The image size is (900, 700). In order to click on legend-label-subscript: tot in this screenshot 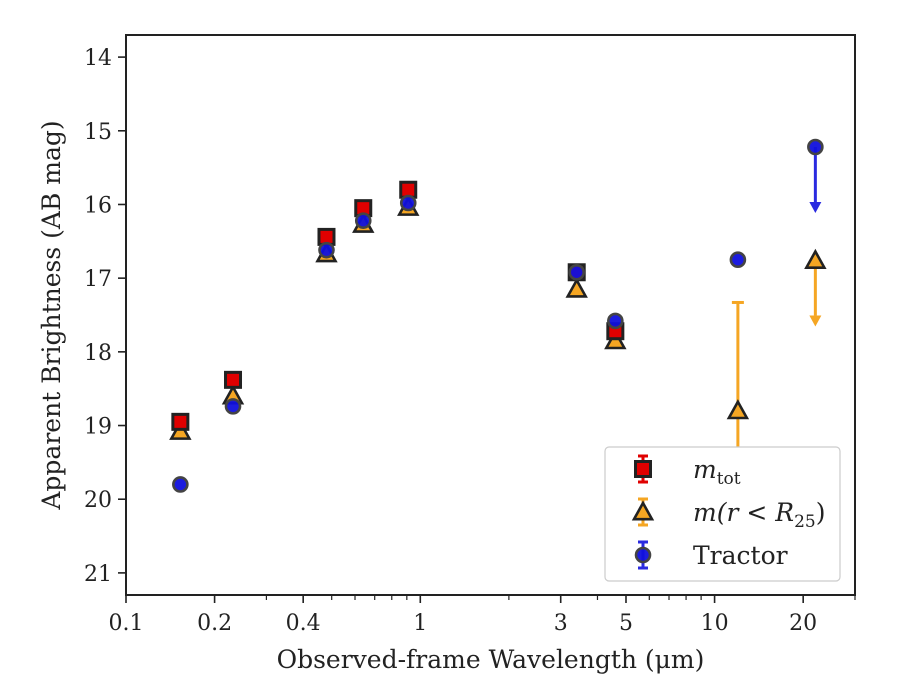, I will do `click(729, 479)`.